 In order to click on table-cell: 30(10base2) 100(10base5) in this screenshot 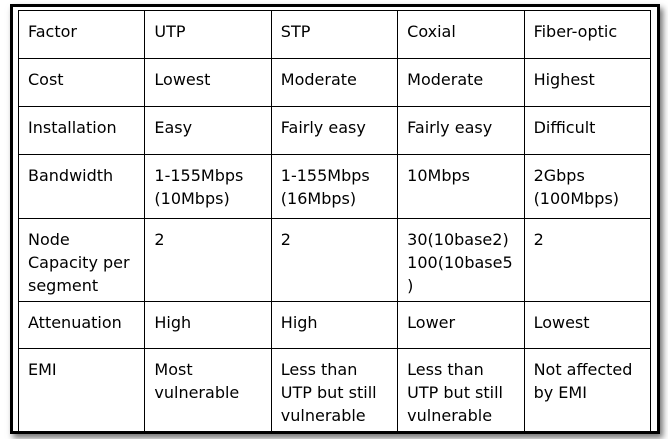, I will do `click(461, 260)`.